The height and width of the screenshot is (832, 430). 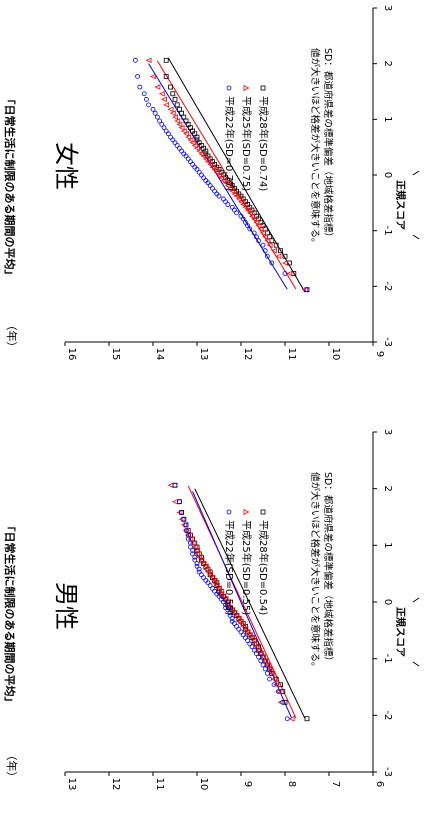 What do you see at coordinates (246, 143) in the screenshot?
I see `legend-label: 平成25年(SD=0.75)` at bounding box center [246, 143].